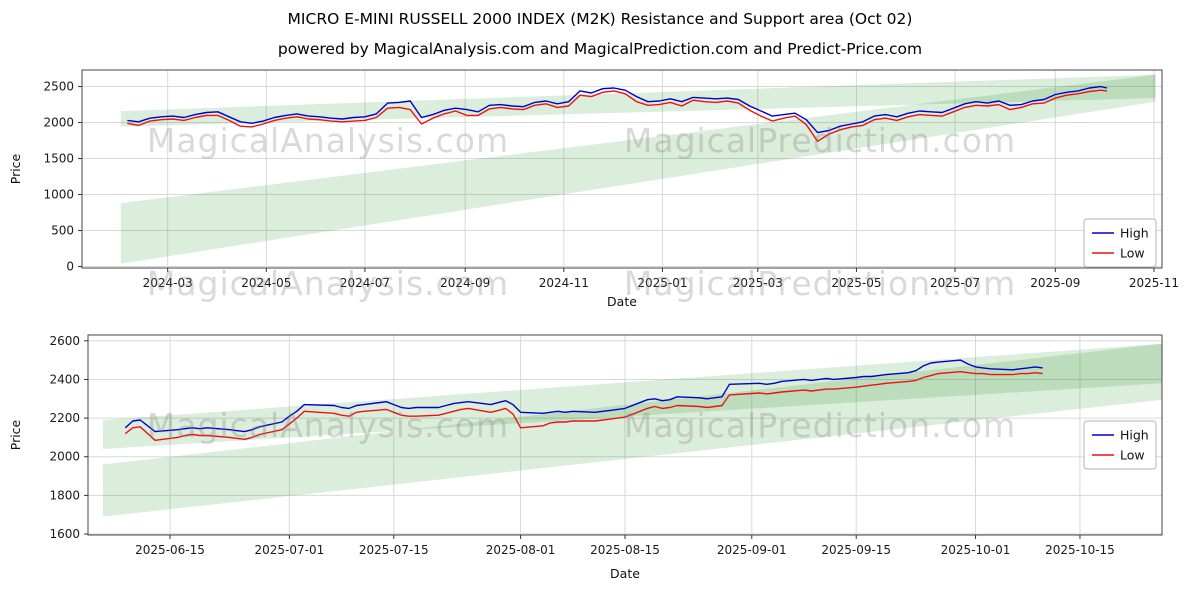 This screenshot has height=600, width=1200. I want to click on svg-text: 2024-05, so click(266, 283).